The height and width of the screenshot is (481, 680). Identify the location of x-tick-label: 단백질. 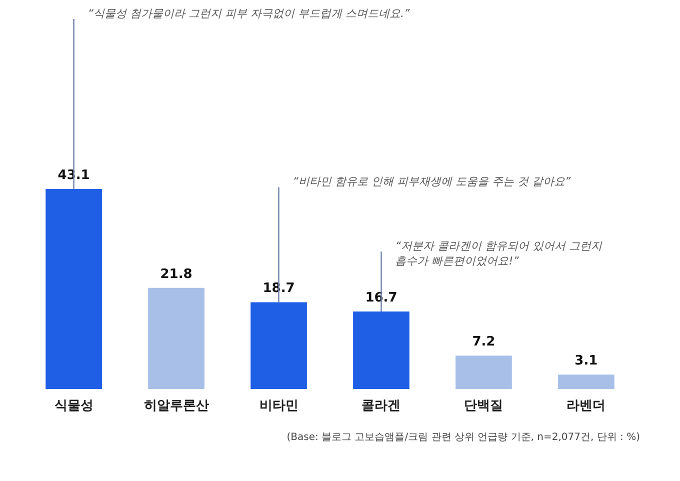
(484, 406).